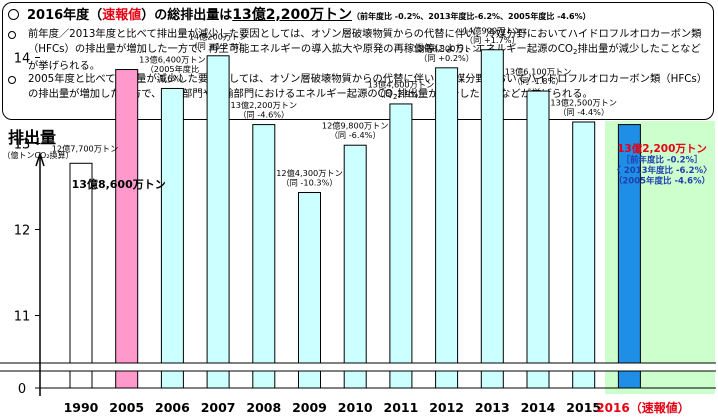  I want to click on data-label: 13億8,600万トン, so click(119, 184).